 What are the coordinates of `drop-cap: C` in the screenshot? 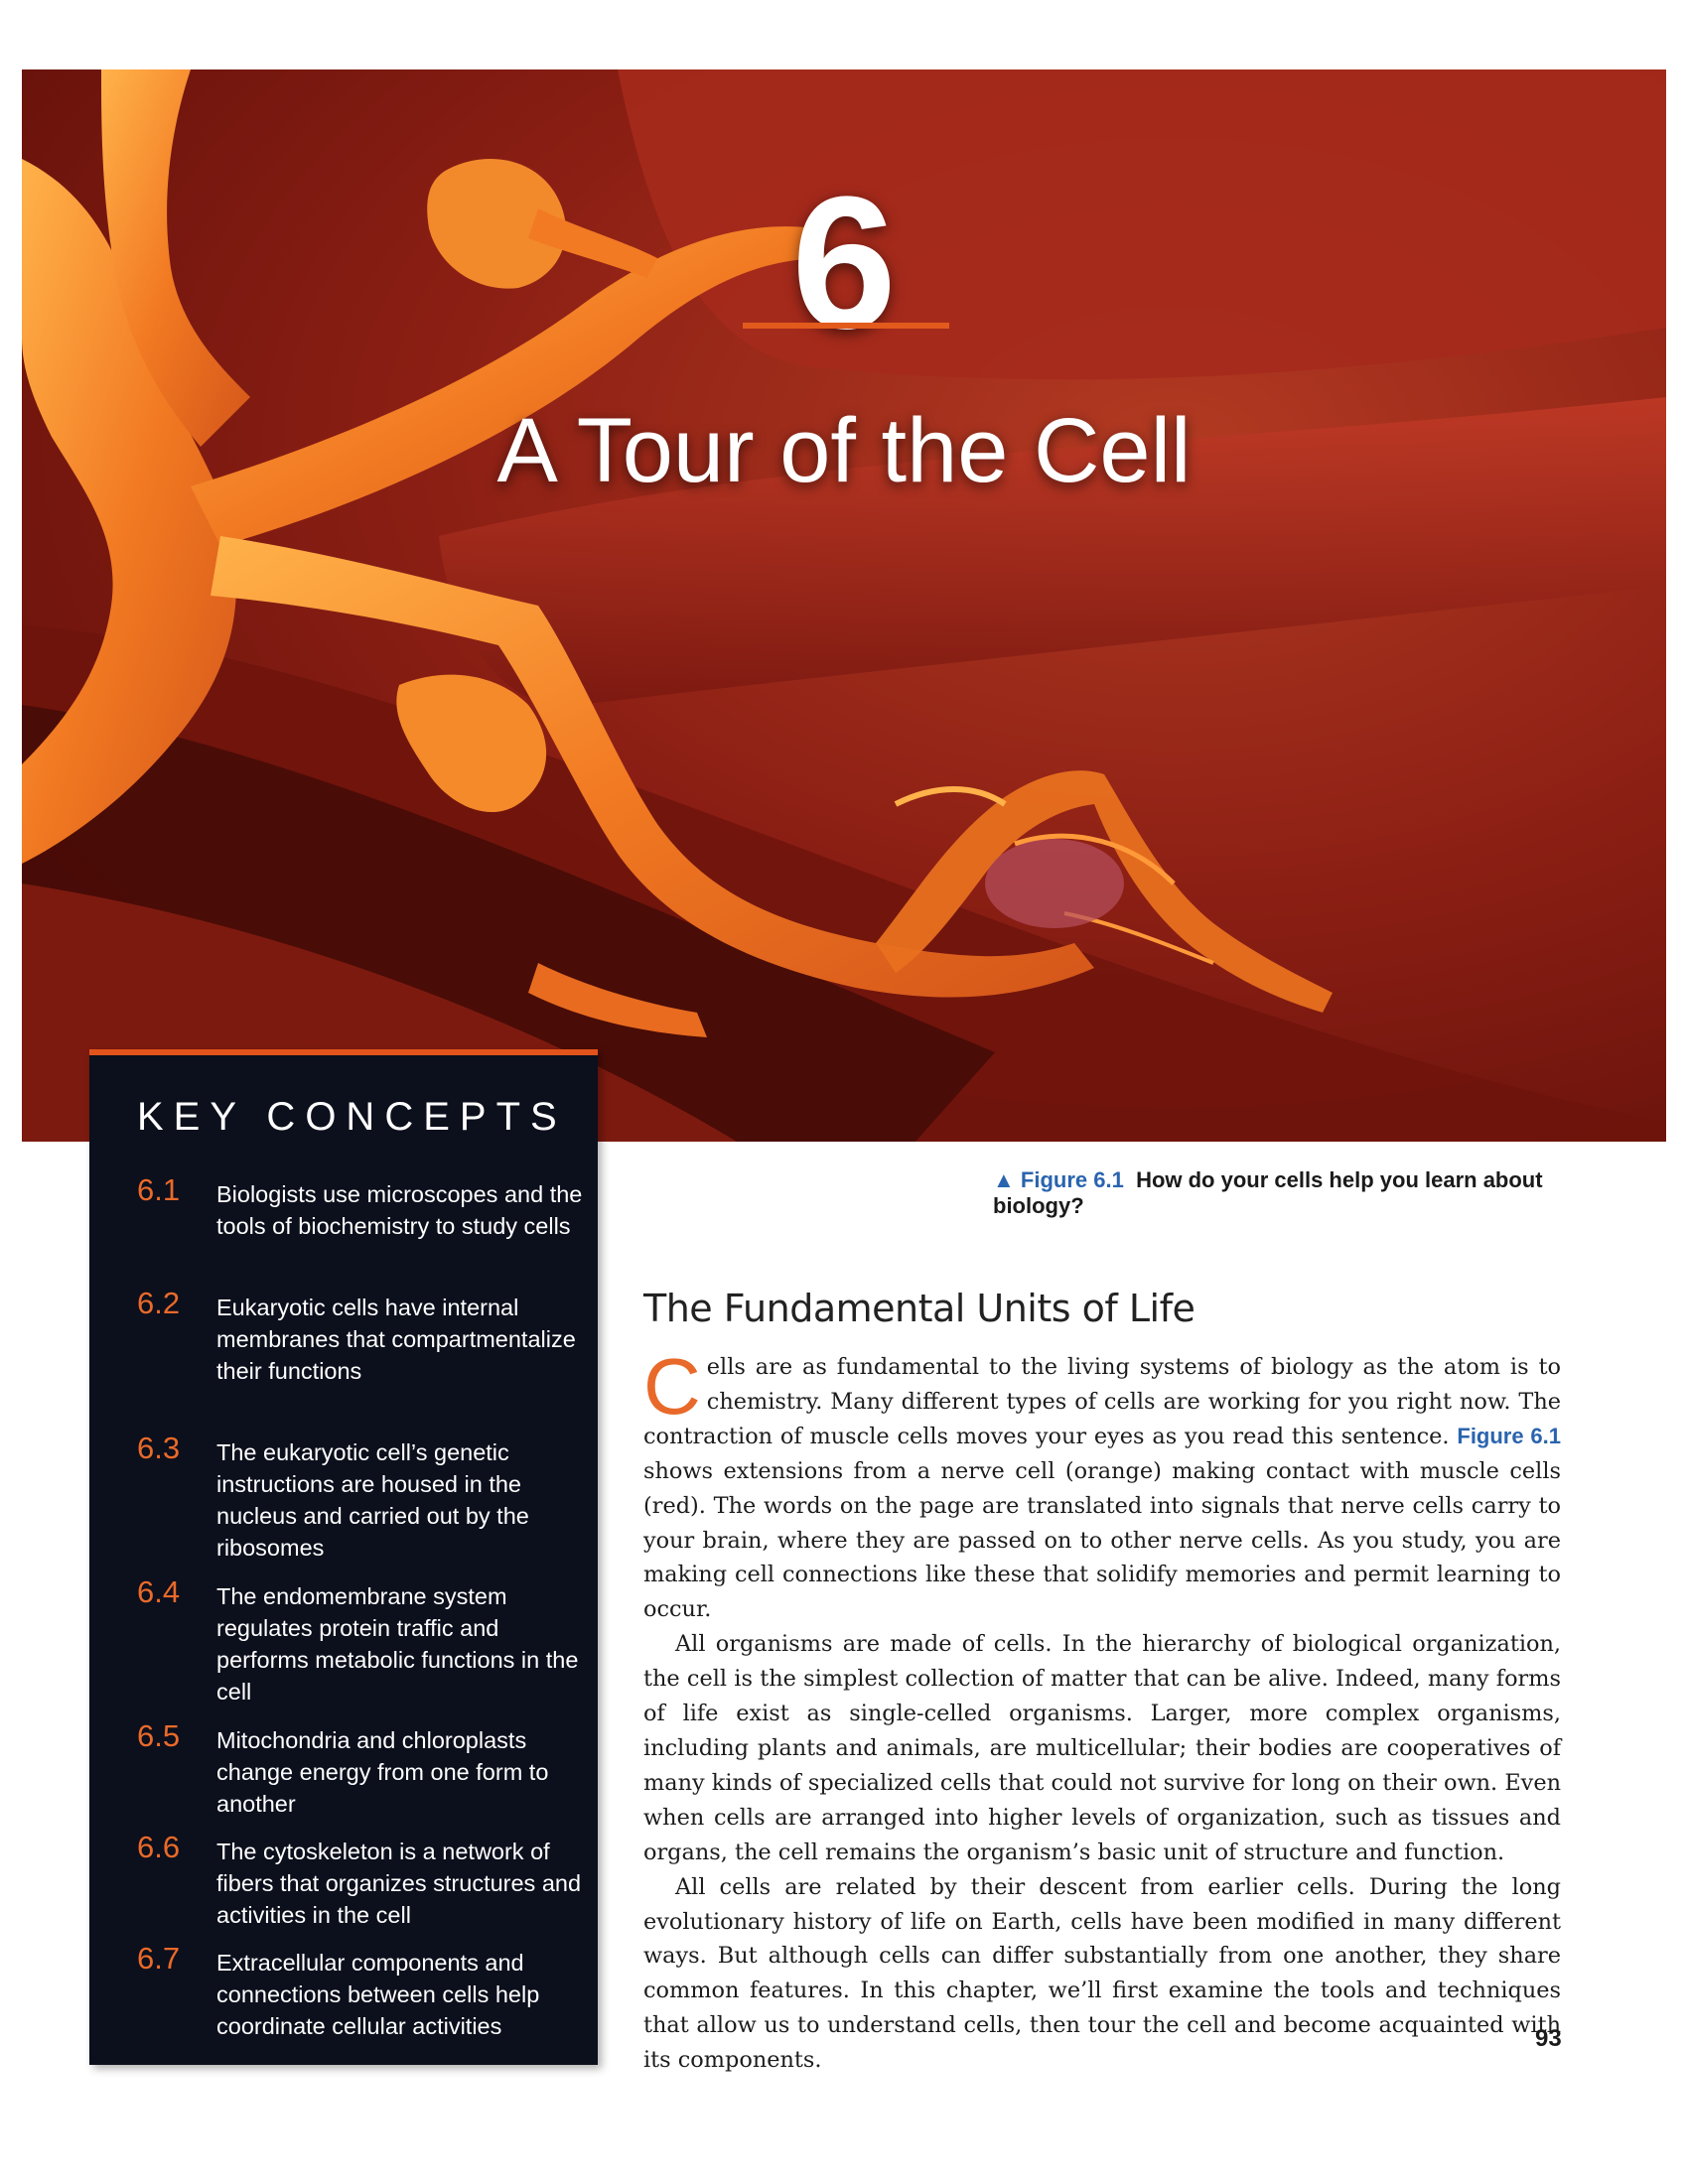 It's located at (672, 1386).